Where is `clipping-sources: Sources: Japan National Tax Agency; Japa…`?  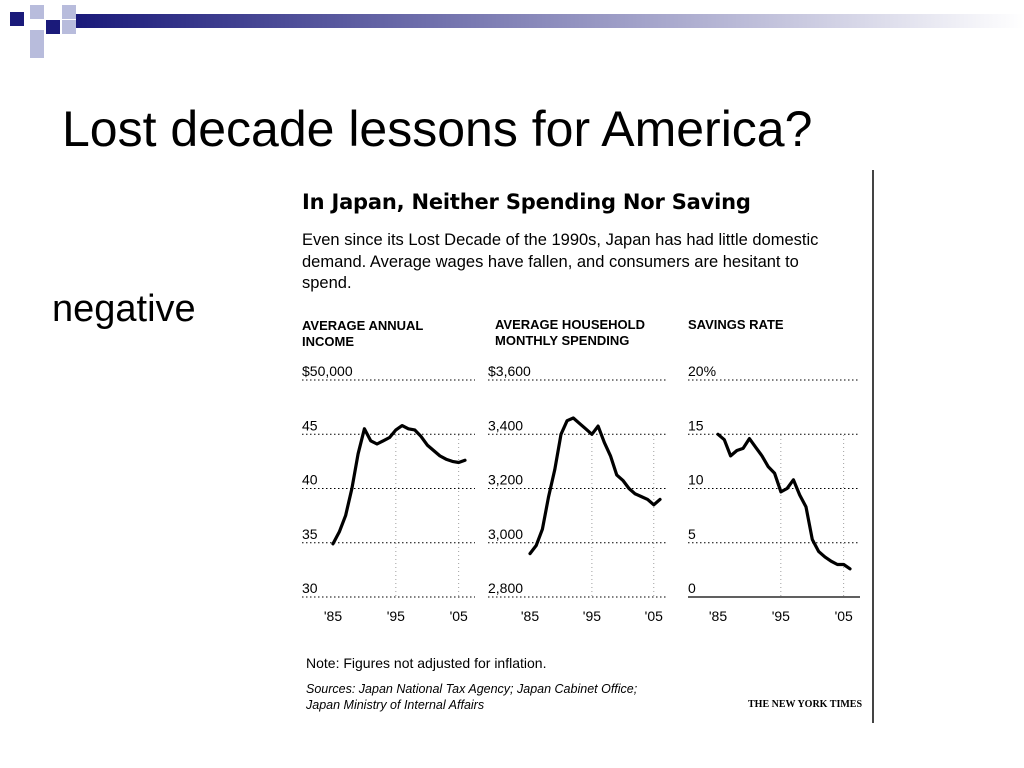 clipping-sources: Sources: Japan National Tax Agency; Japa… is located at coordinates (472, 697).